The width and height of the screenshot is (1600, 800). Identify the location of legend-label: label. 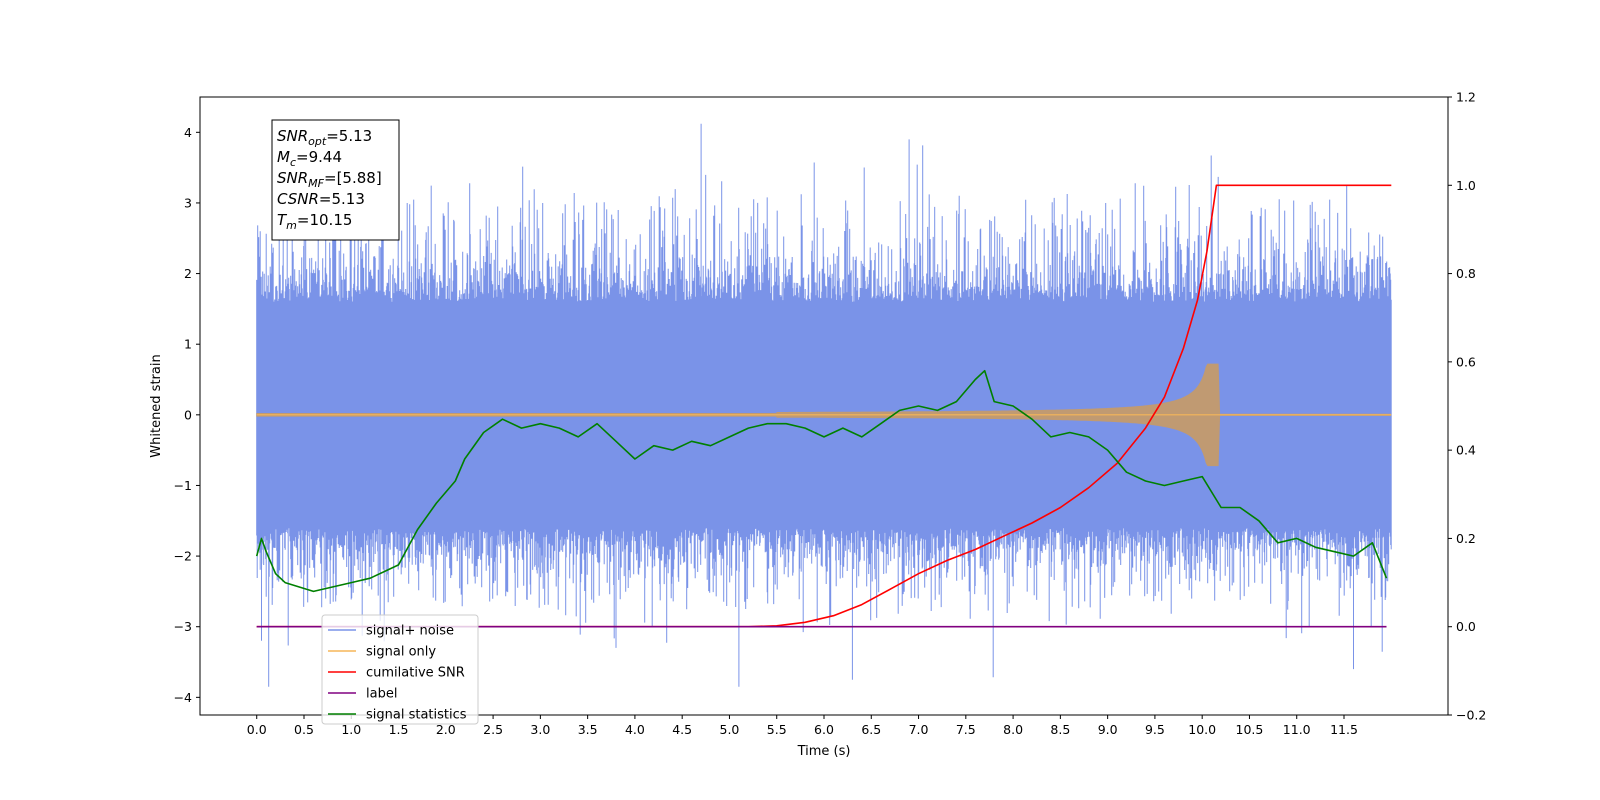
(381, 694).